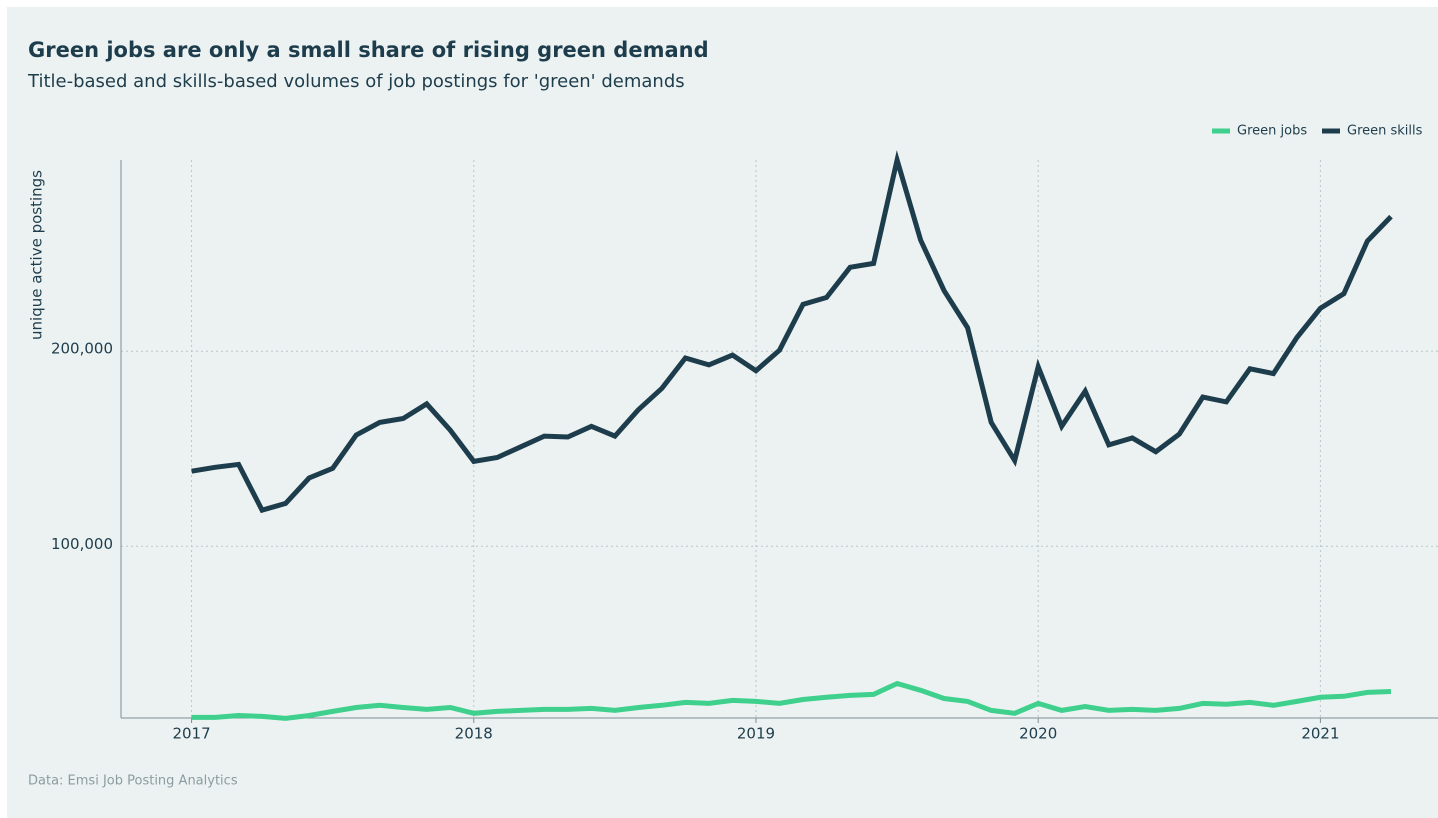 This screenshot has height=818, width=1438. I want to click on source-note: Data: Emsi Job Posting Analytics, so click(133, 781).